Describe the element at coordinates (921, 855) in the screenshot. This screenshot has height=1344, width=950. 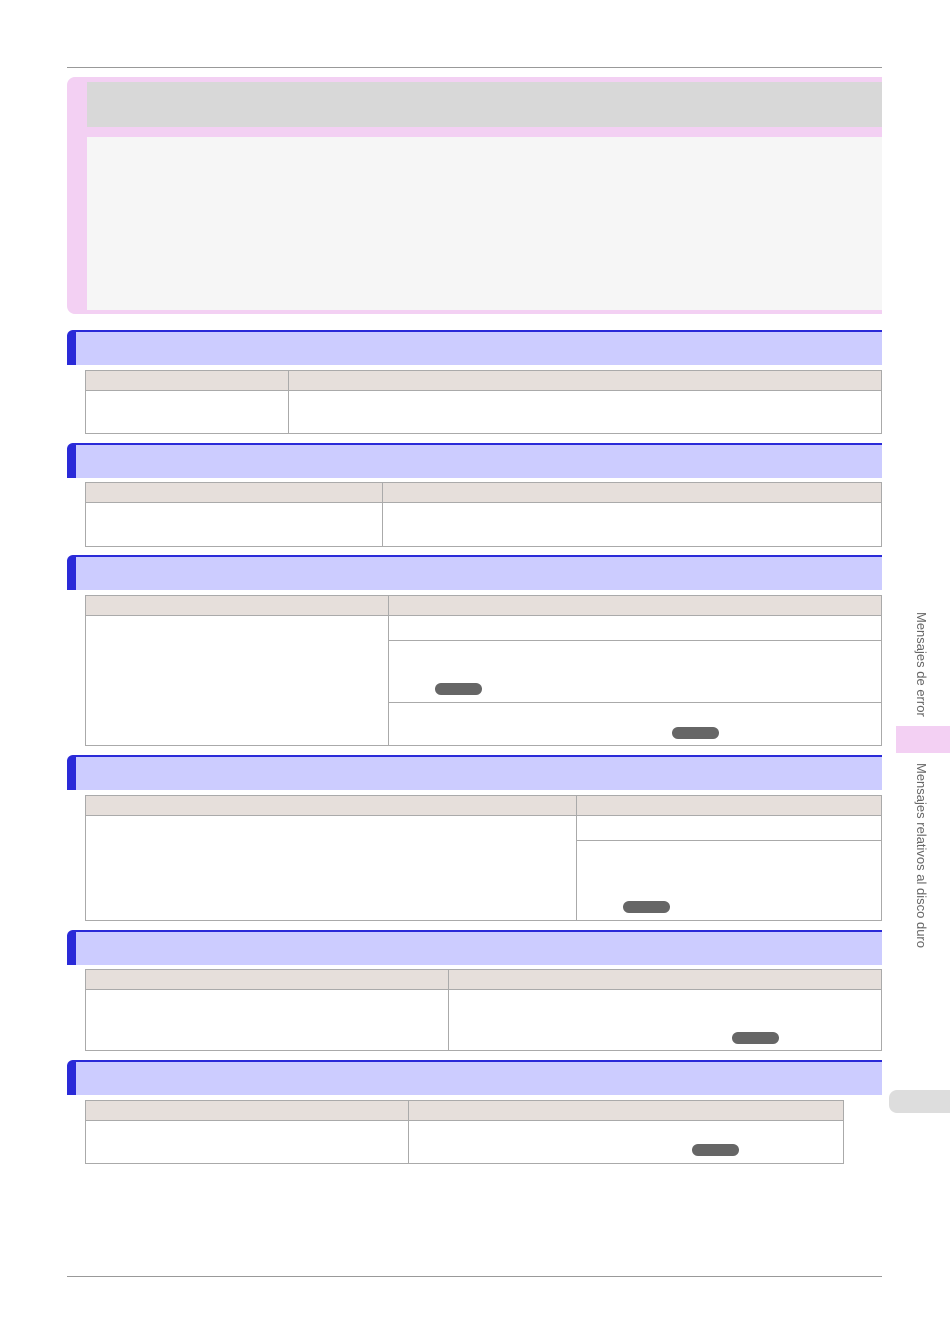
I see `section-tab-label: Mensajes relativos al disco duro` at that location.